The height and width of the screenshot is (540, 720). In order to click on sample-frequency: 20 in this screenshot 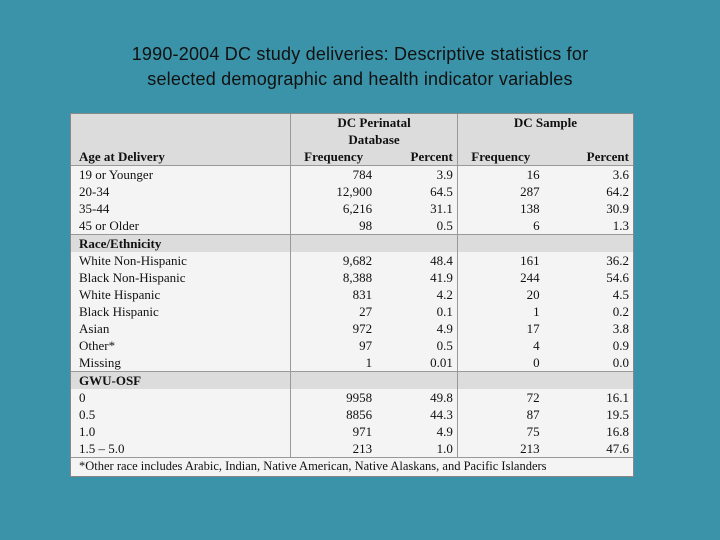, I will do `click(500, 294)`.